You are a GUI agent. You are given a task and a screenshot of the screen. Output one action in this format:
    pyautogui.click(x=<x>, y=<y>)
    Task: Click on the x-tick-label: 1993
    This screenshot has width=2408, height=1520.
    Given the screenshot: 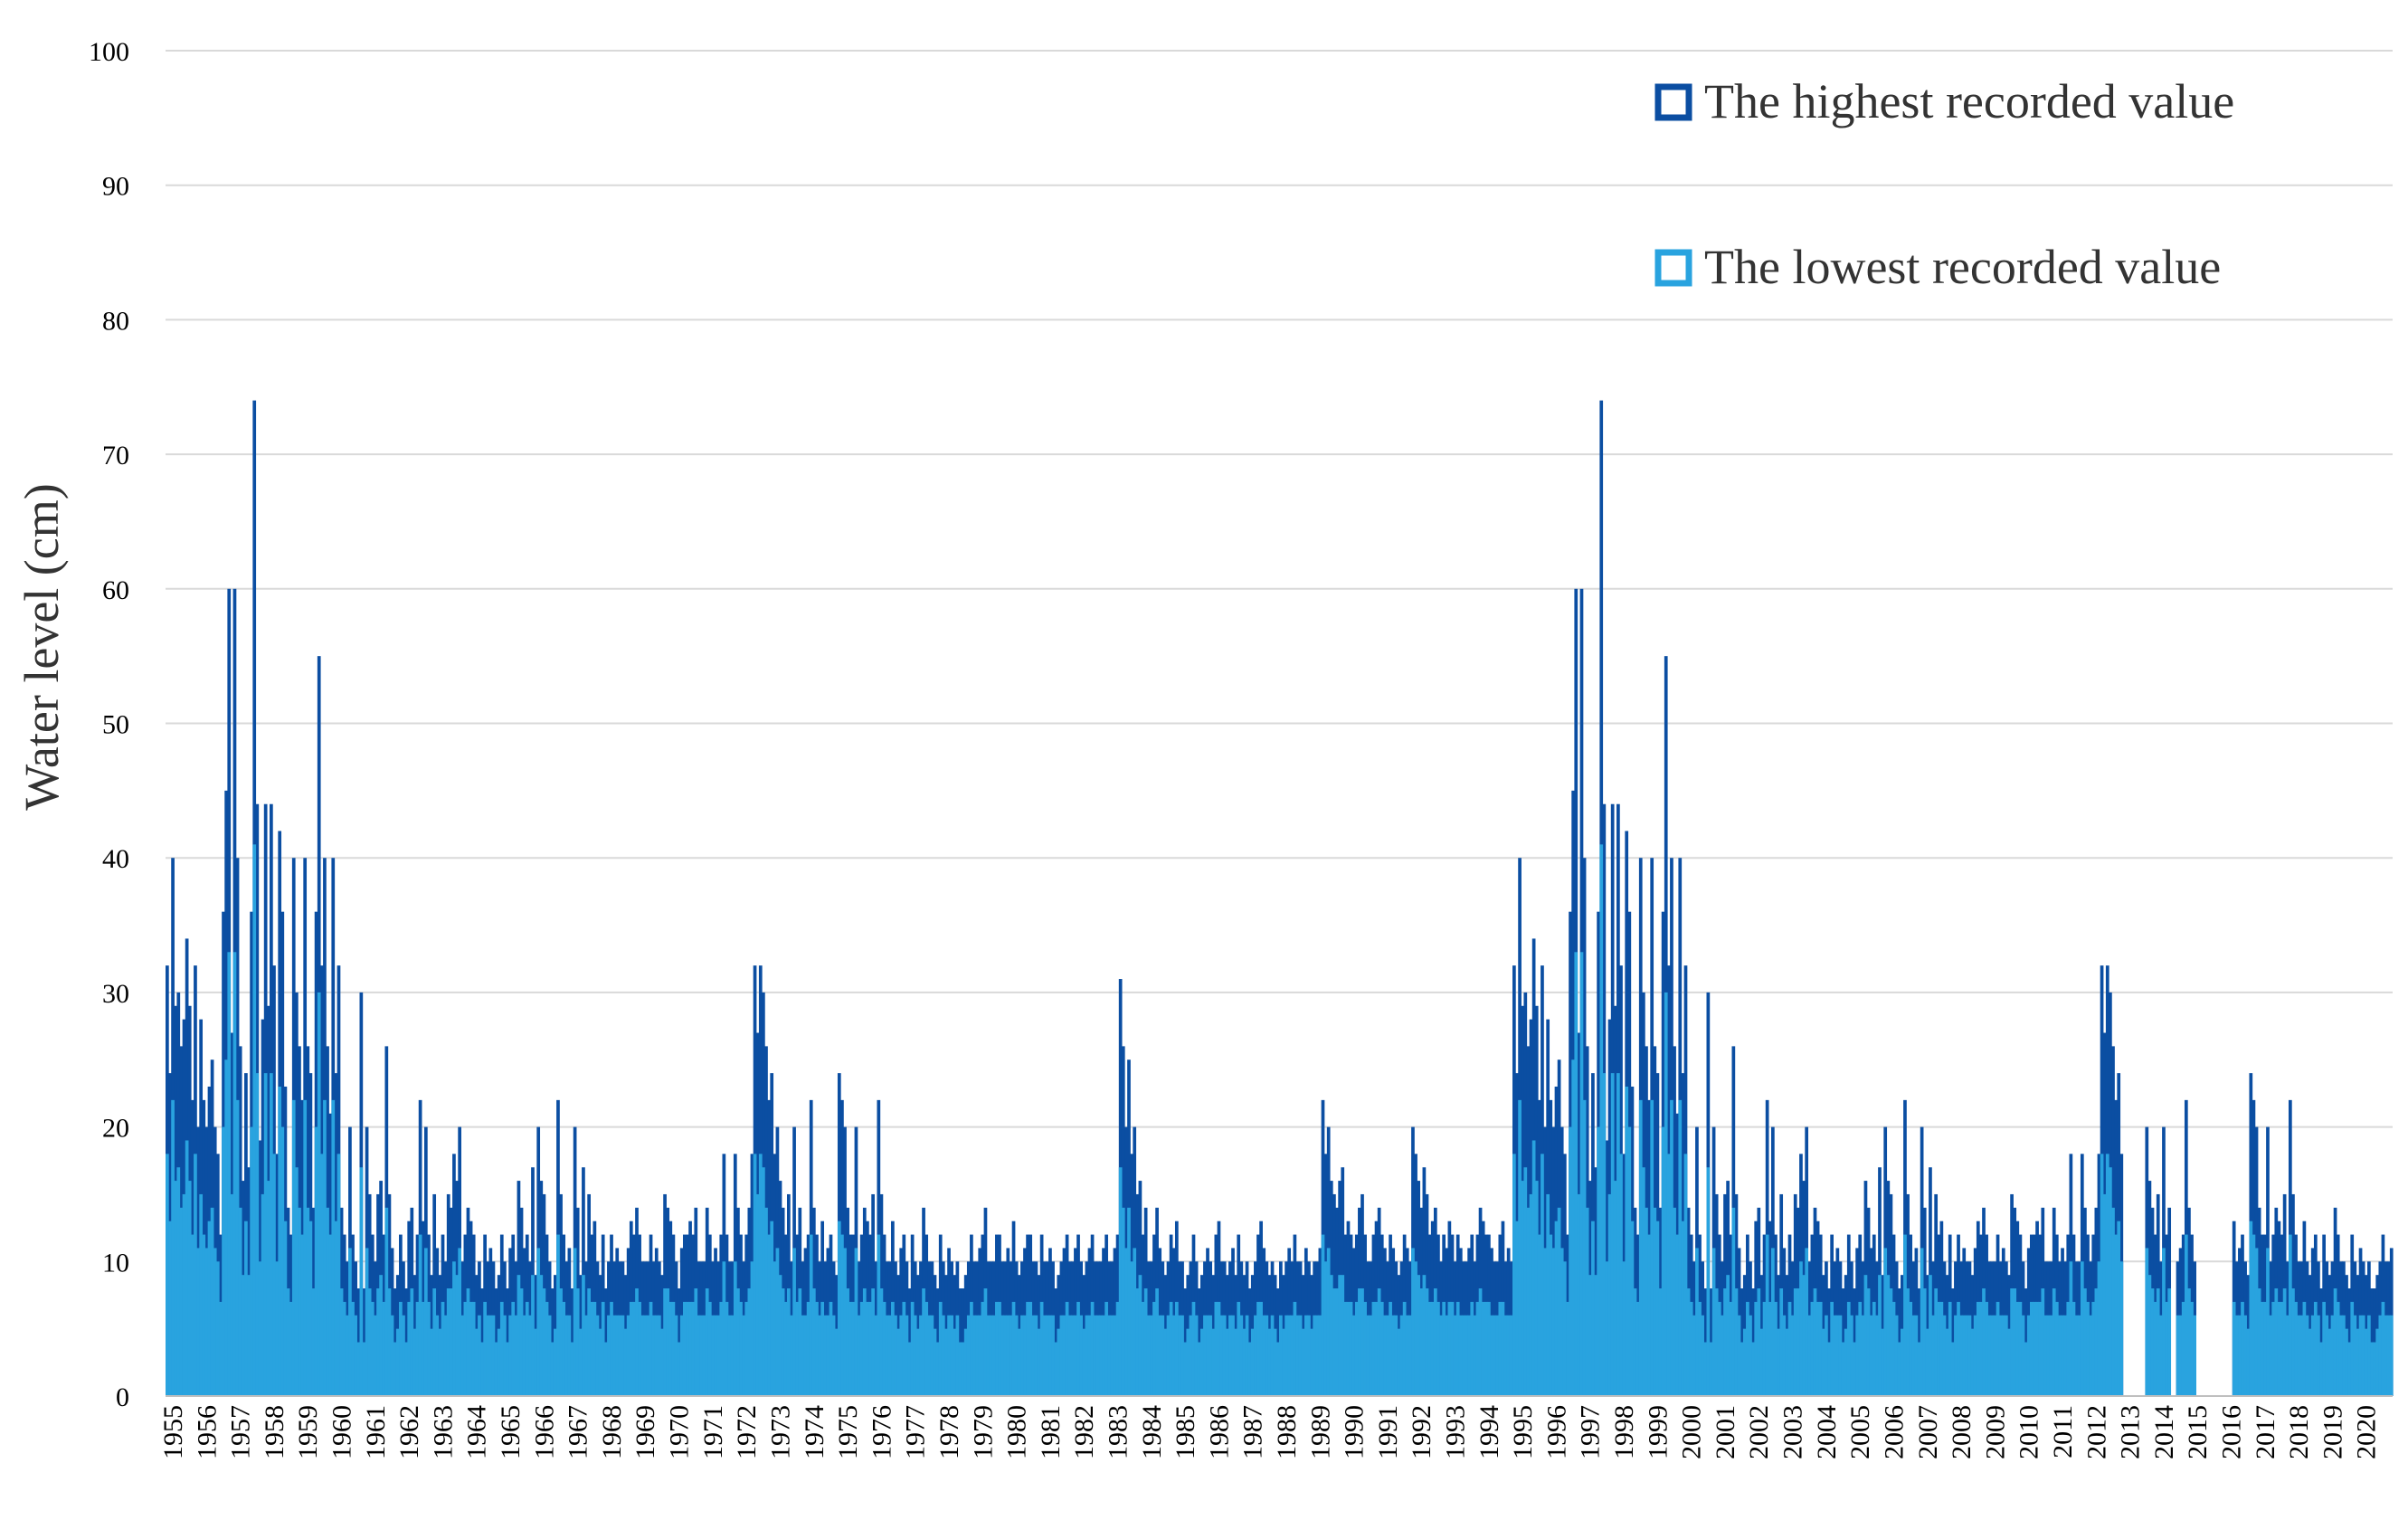 What is the action you would take?
    pyautogui.click(x=1456, y=1432)
    